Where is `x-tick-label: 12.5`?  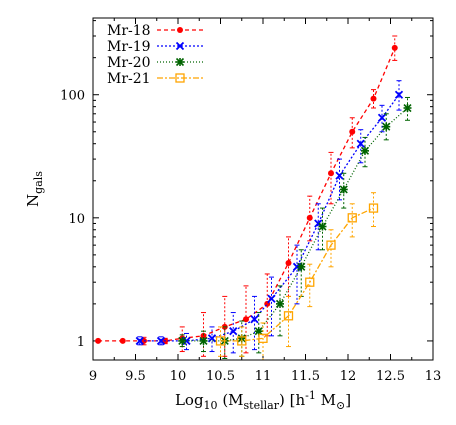 x-tick-label: 12.5 is located at coordinates (390, 376).